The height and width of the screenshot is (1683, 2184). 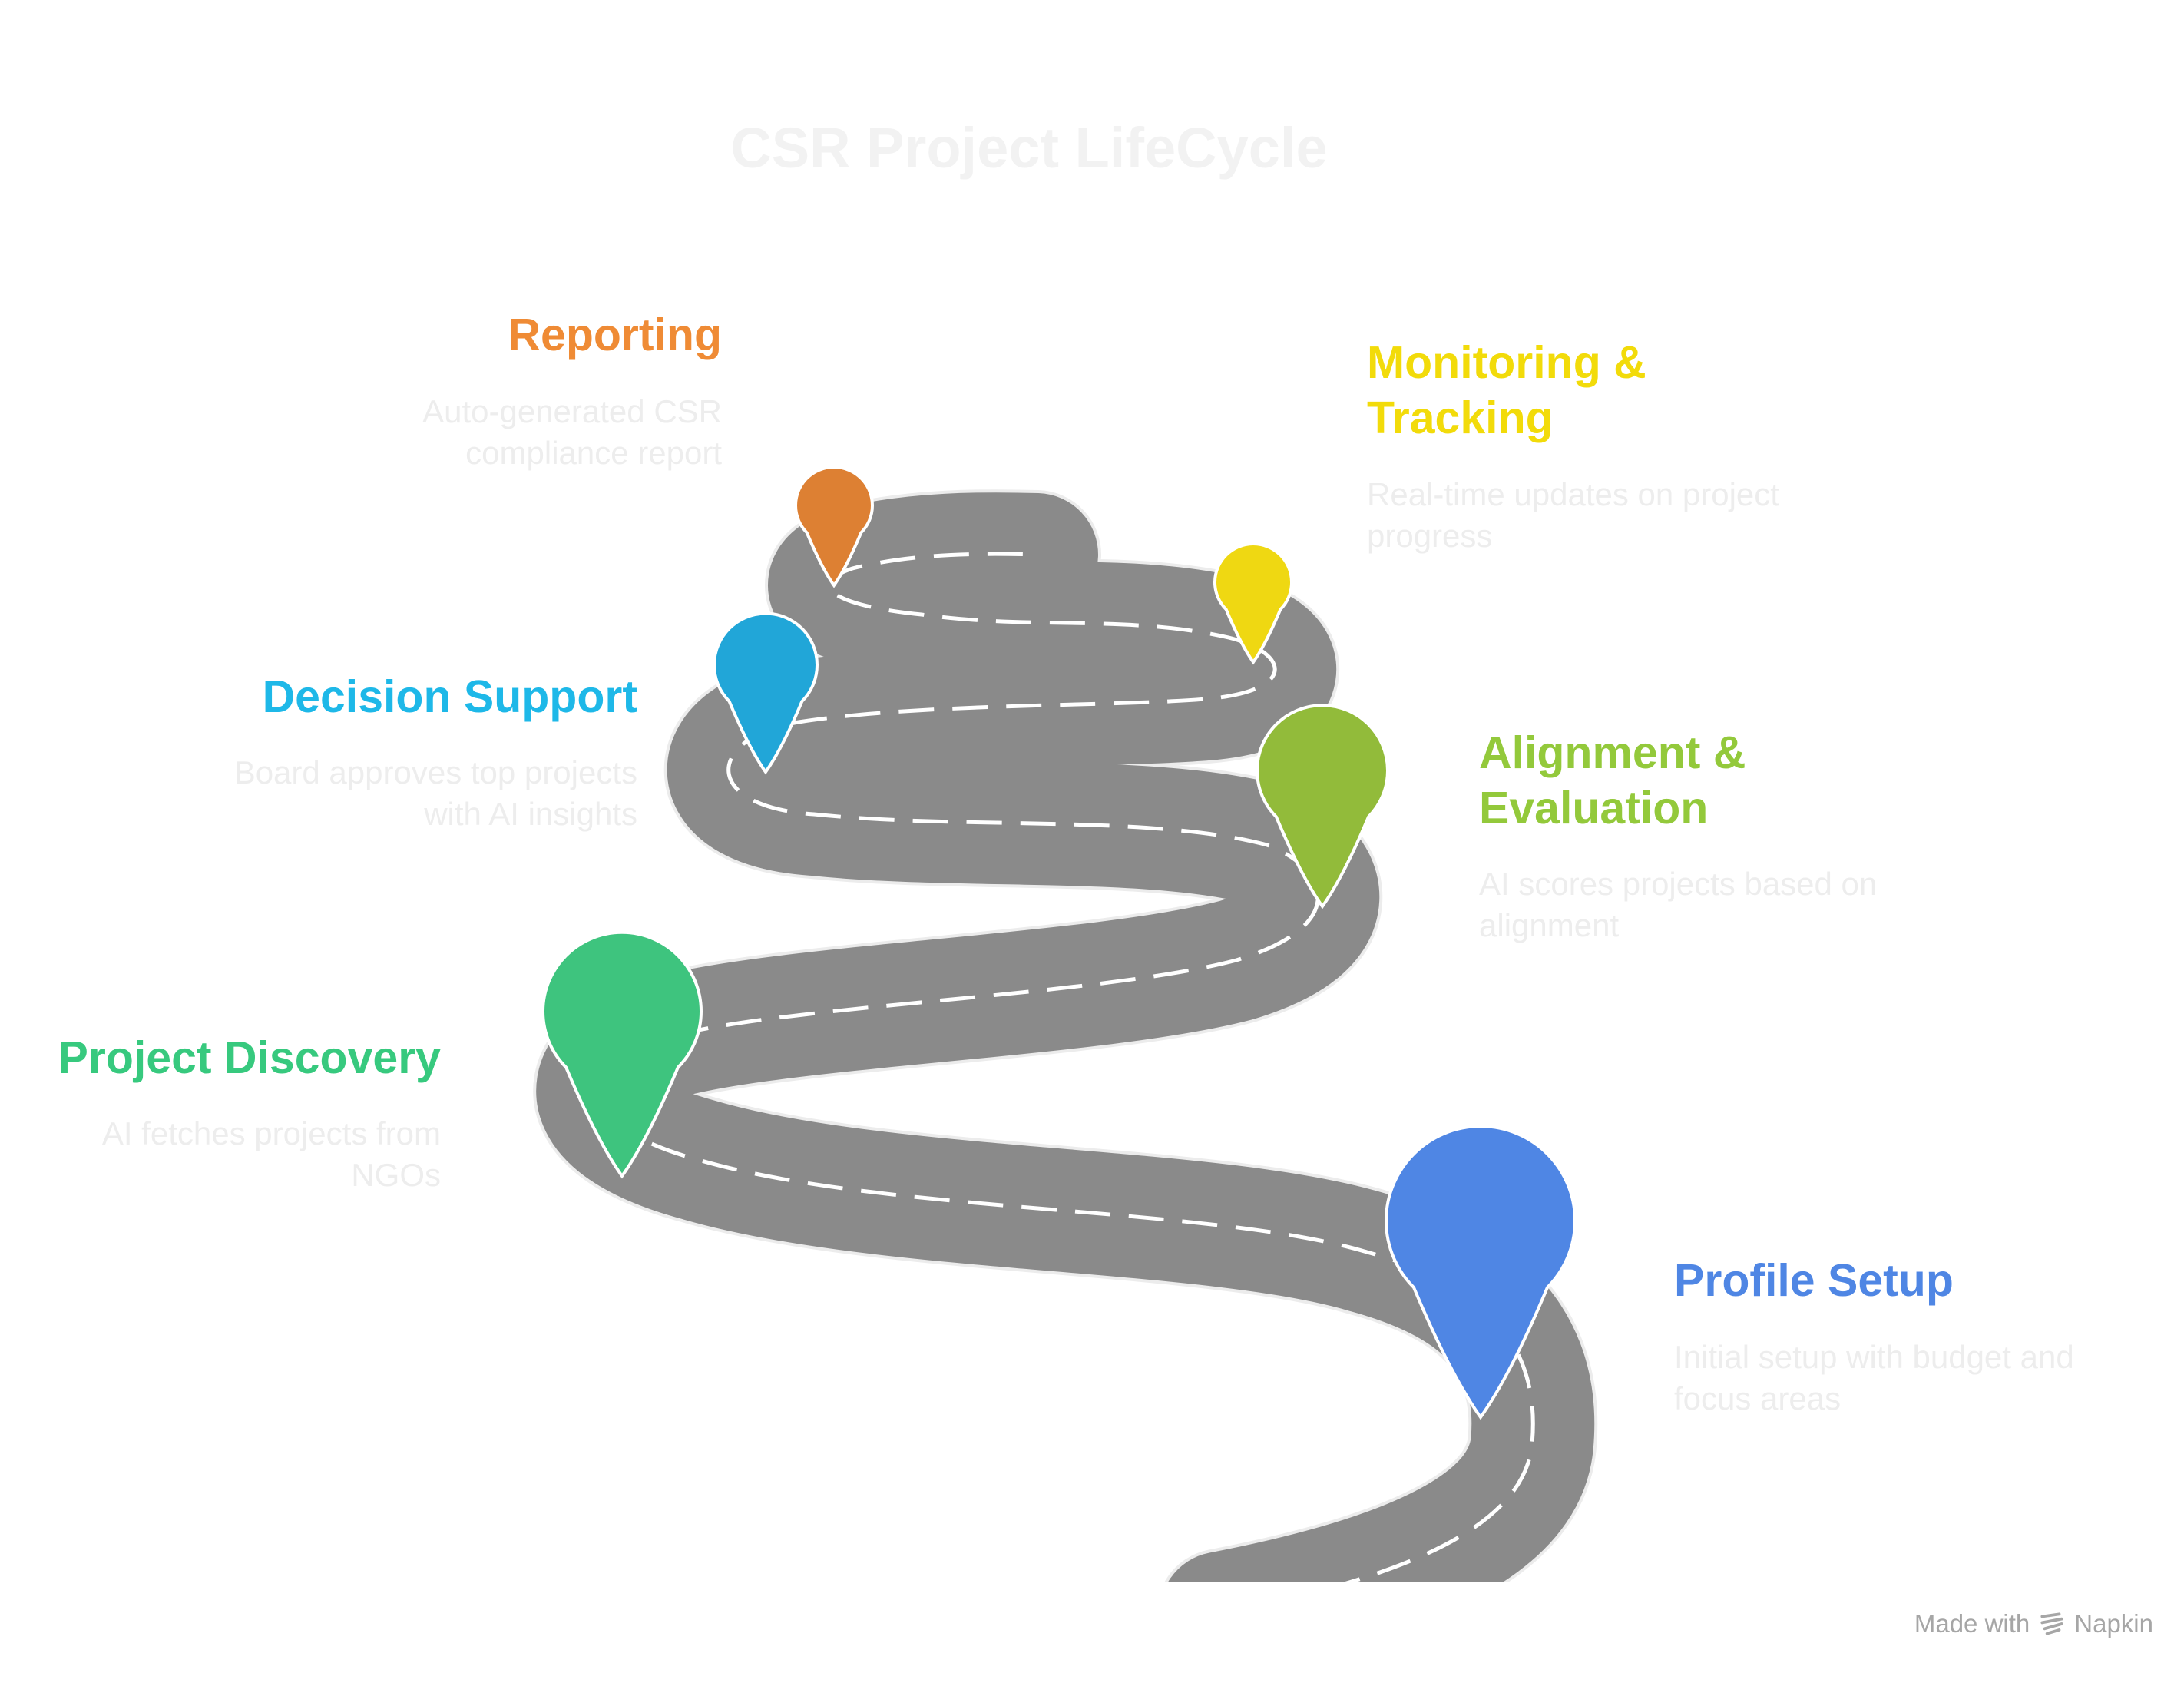 What do you see at coordinates (1612, 780) in the screenshot?
I see `step-title-alignment: Alignment & Evaluation` at bounding box center [1612, 780].